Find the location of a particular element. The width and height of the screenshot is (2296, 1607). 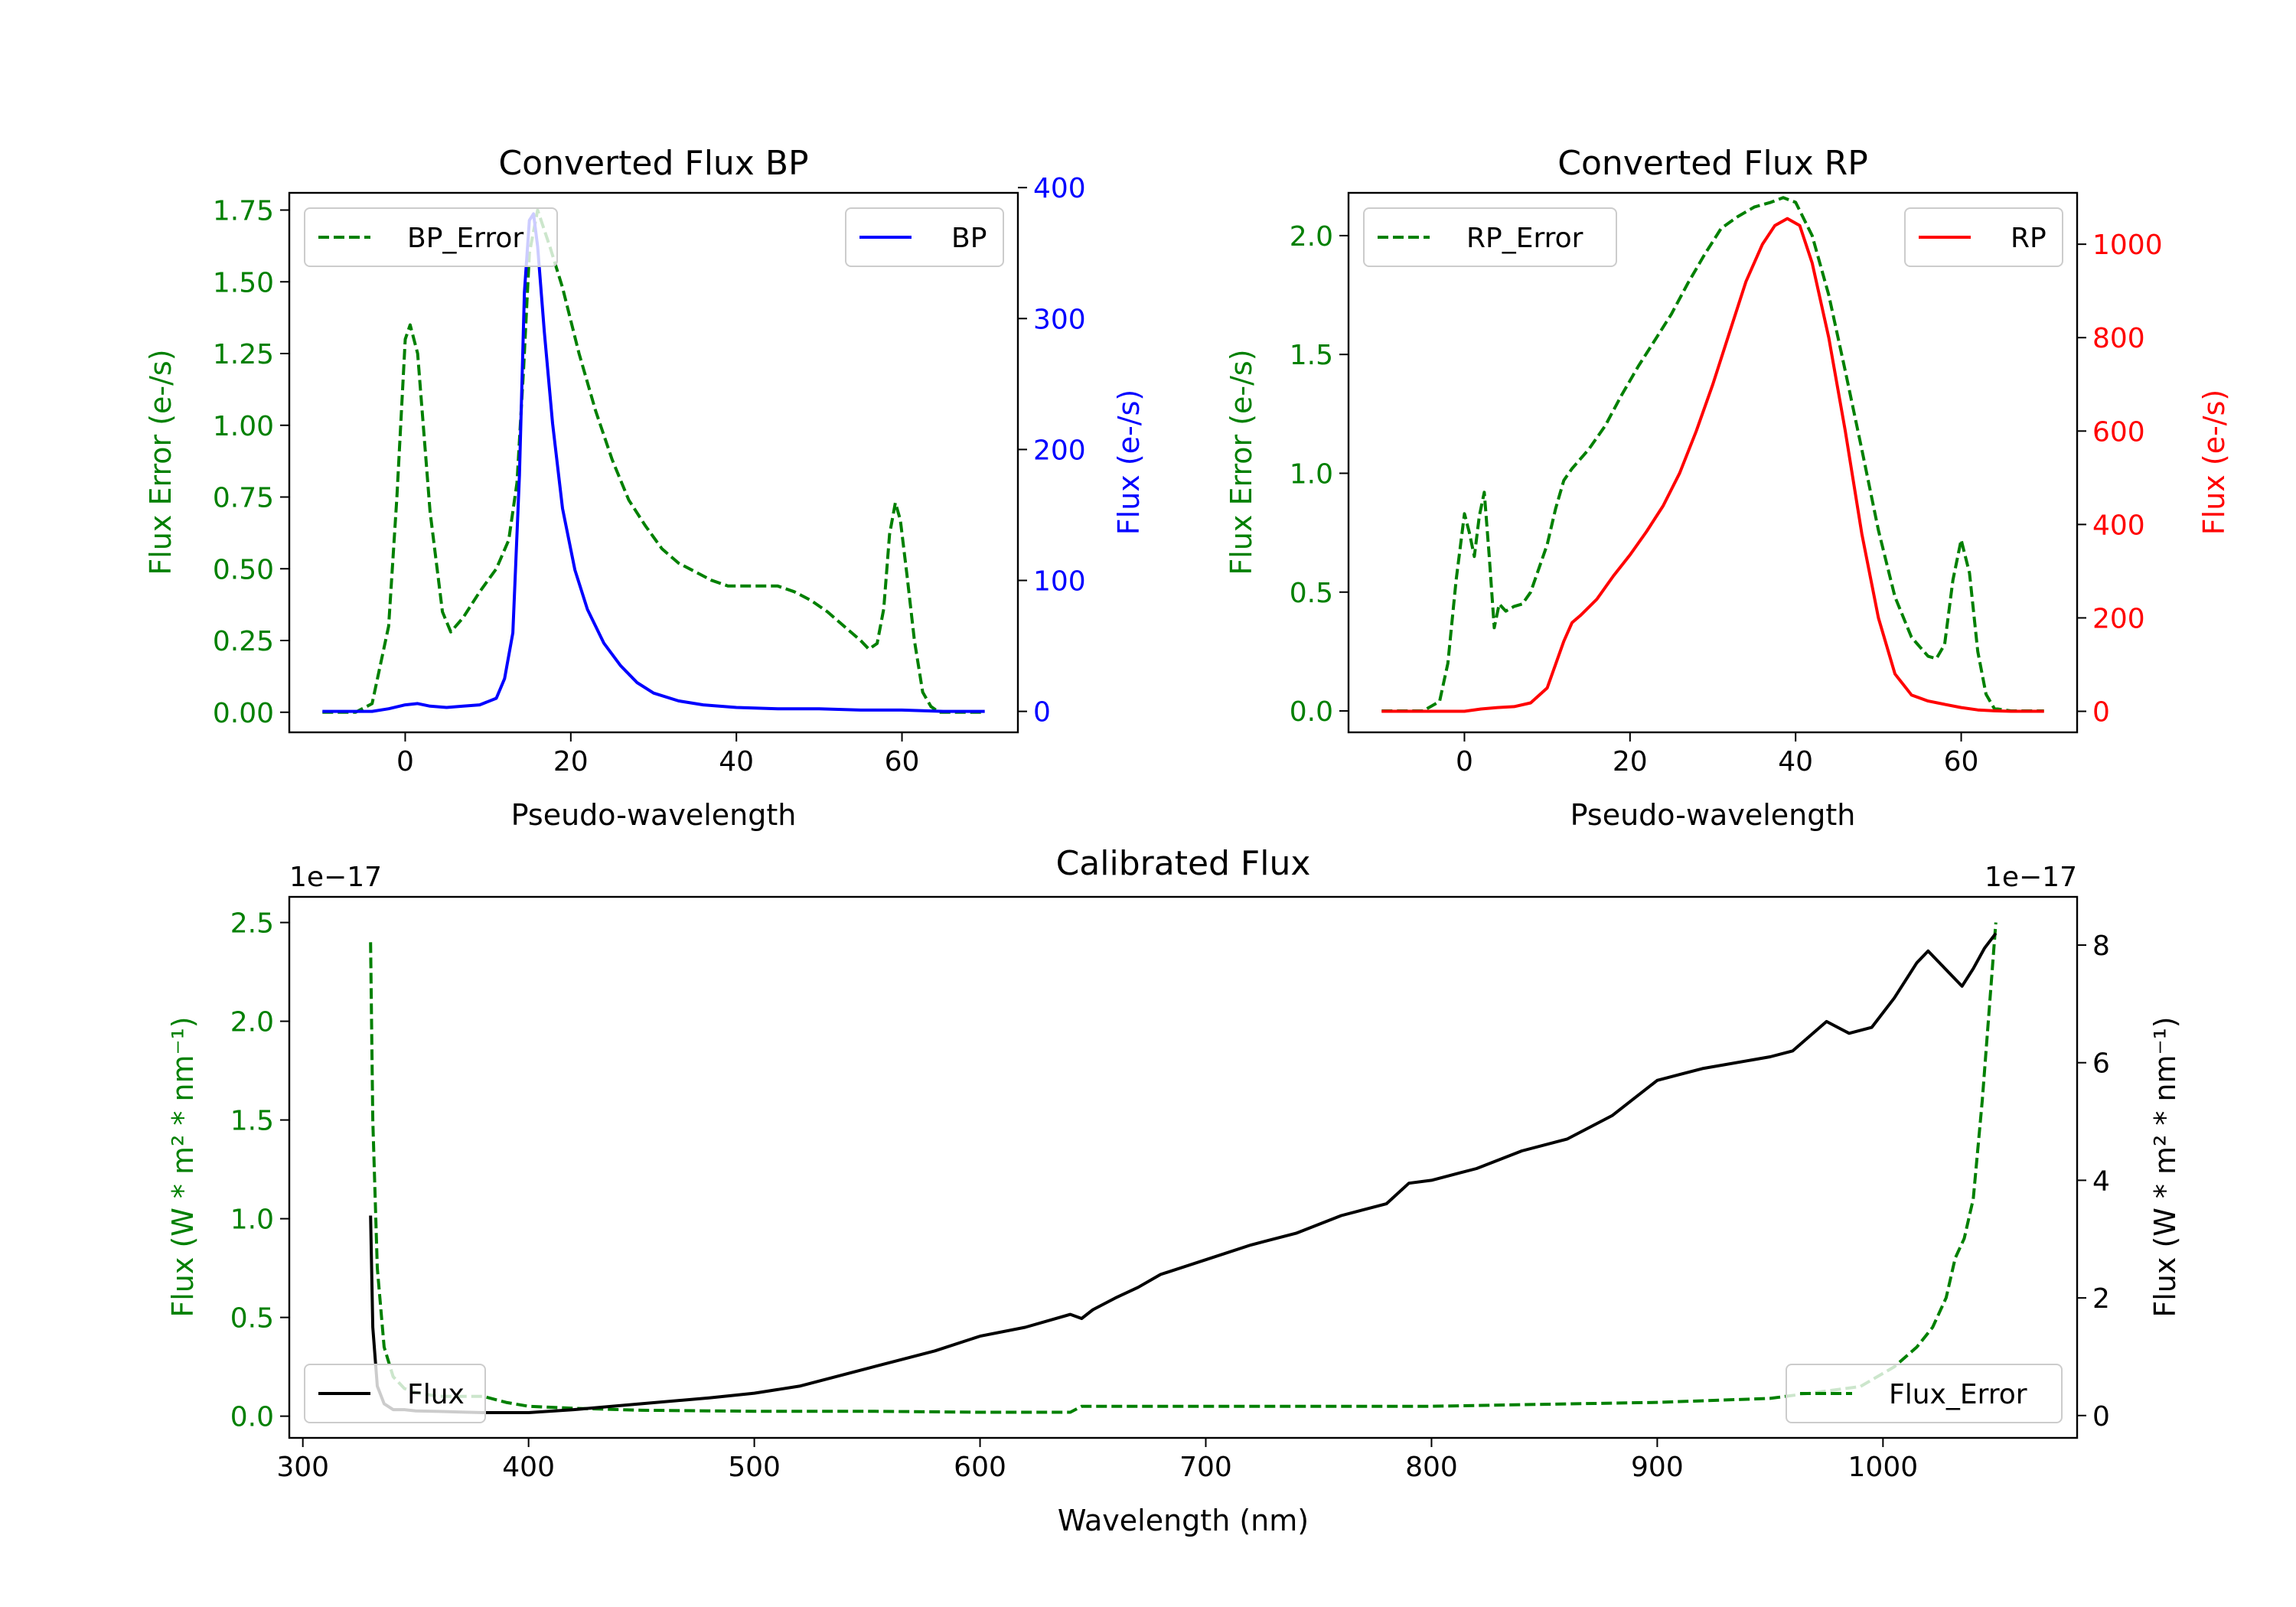

bp-title: Converted Flux BP is located at coordinates (653, 163).